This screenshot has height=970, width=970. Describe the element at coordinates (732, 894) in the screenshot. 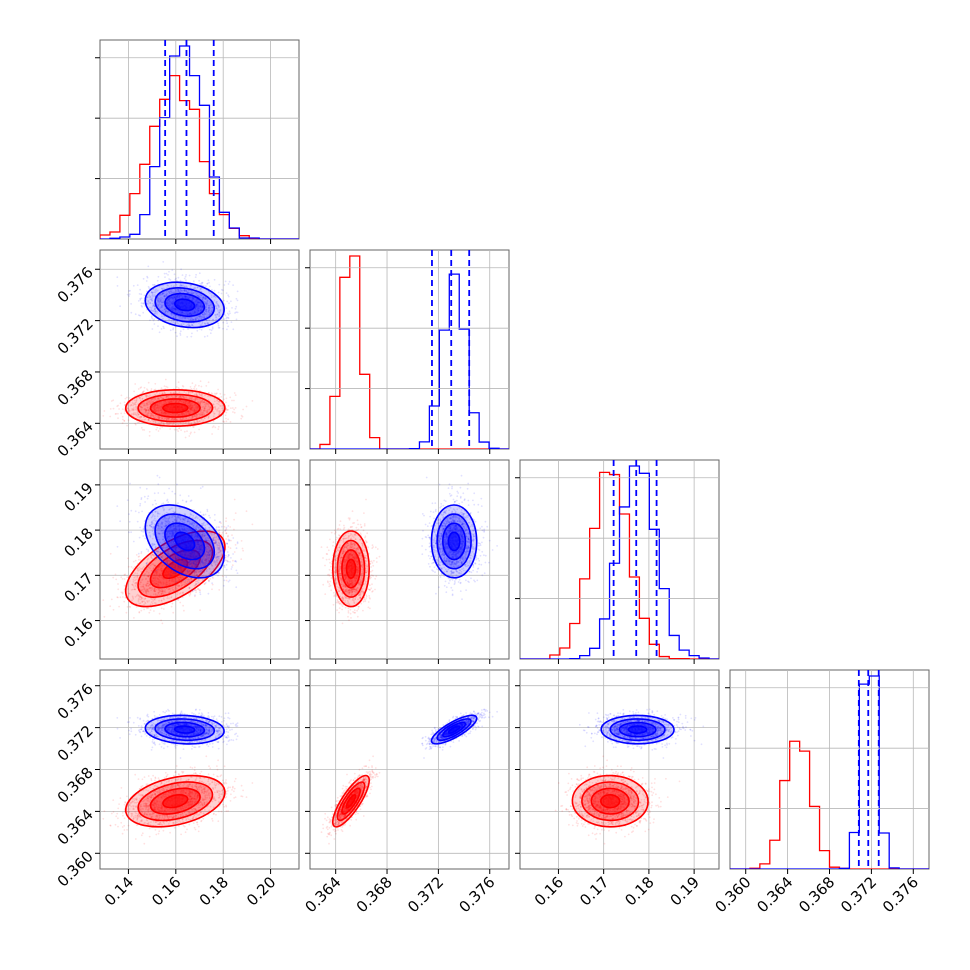

I see `x-tick-label: 0.360` at that location.